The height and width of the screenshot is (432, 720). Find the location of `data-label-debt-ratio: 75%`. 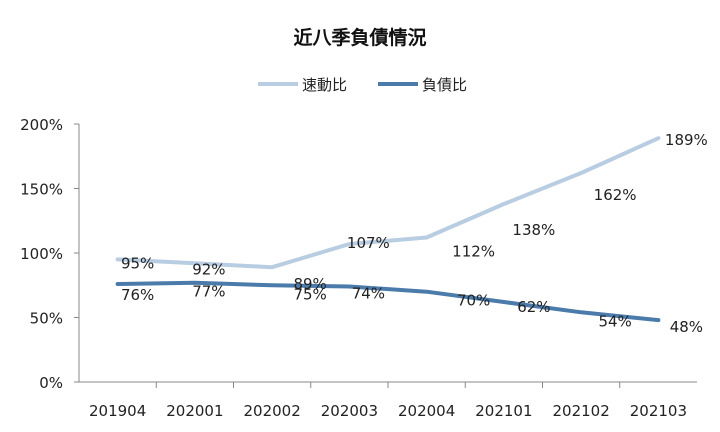

data-label-debt-ratio: 75% is located at coordinates (309, 294).